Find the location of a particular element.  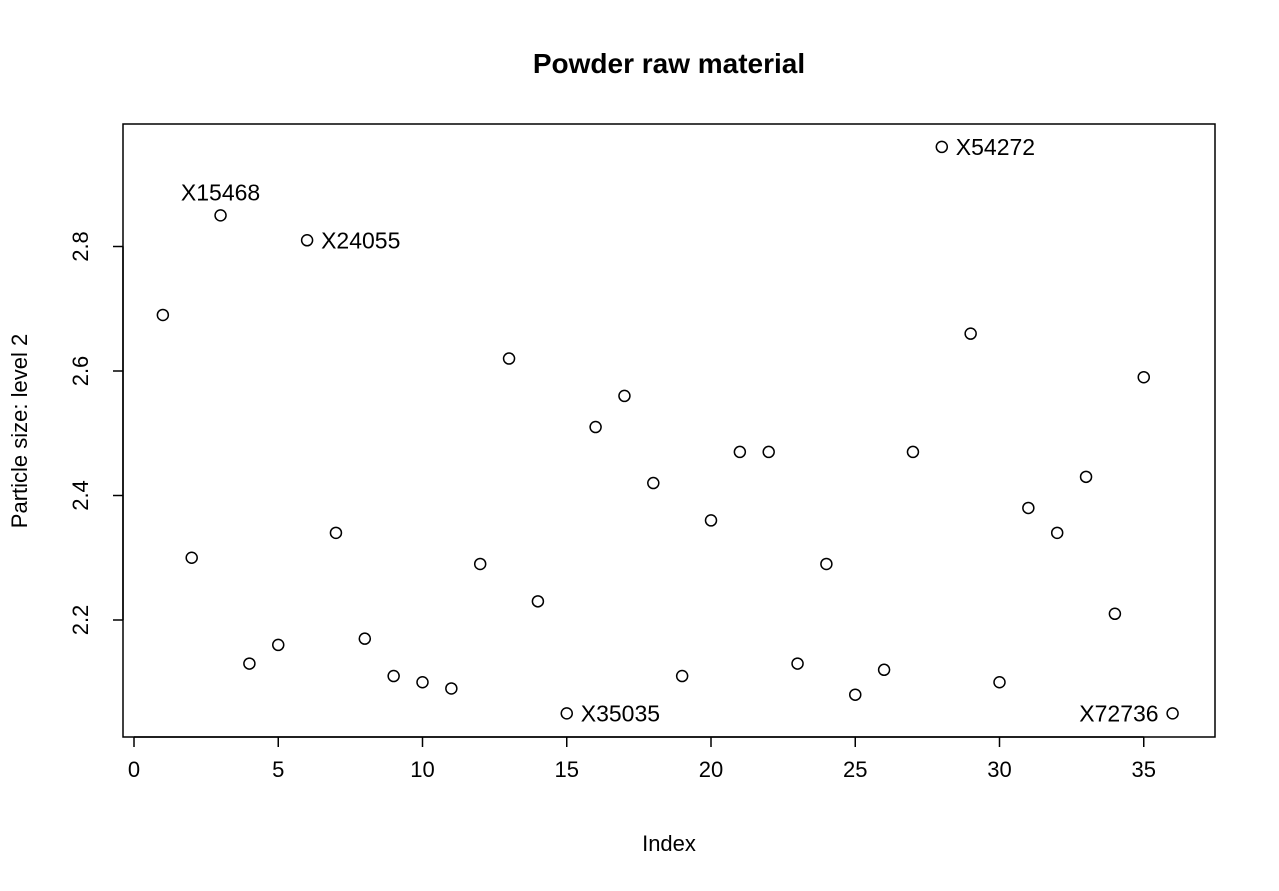

point-annotation: X72736 is located at coordinates (1118, 713).